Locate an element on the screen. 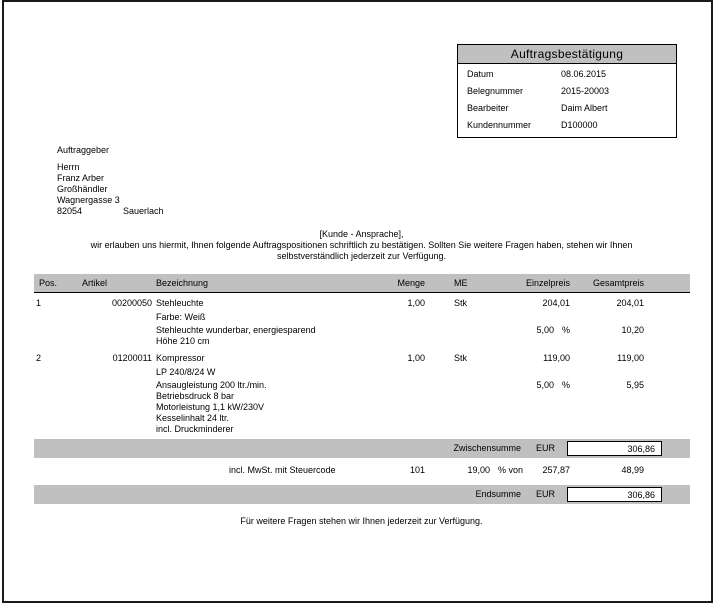  cell-bezeichnung: Höhe 210 cm is located at coordinates (183, 341).